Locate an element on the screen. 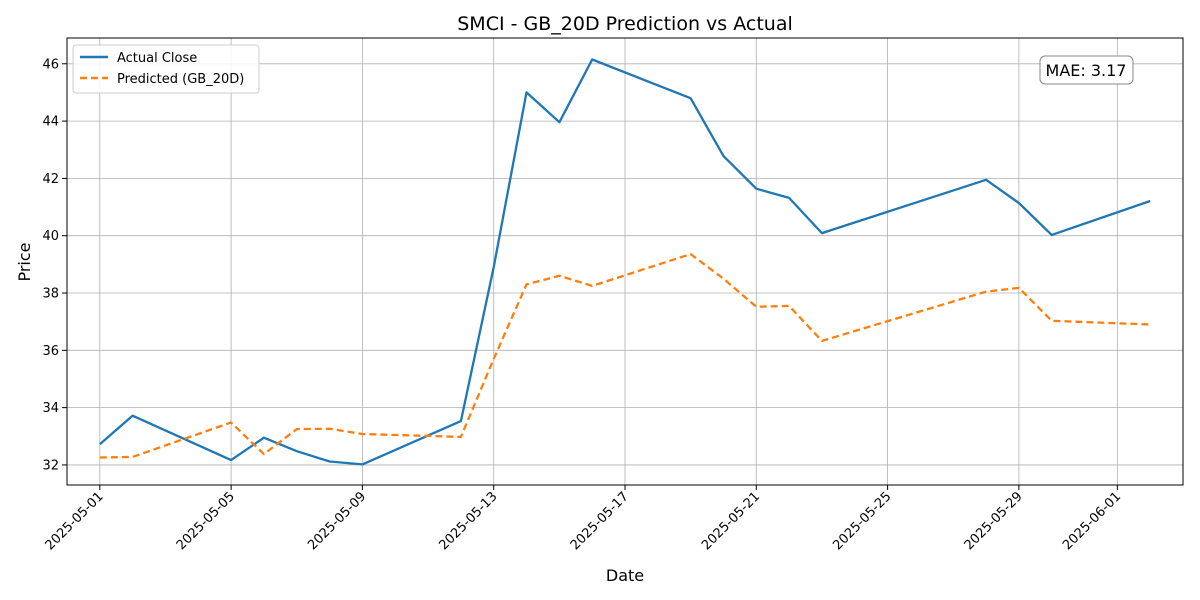 This screenshot has width=1200, height=600. y-axis-label: Price is located at coordinates (24, 261).